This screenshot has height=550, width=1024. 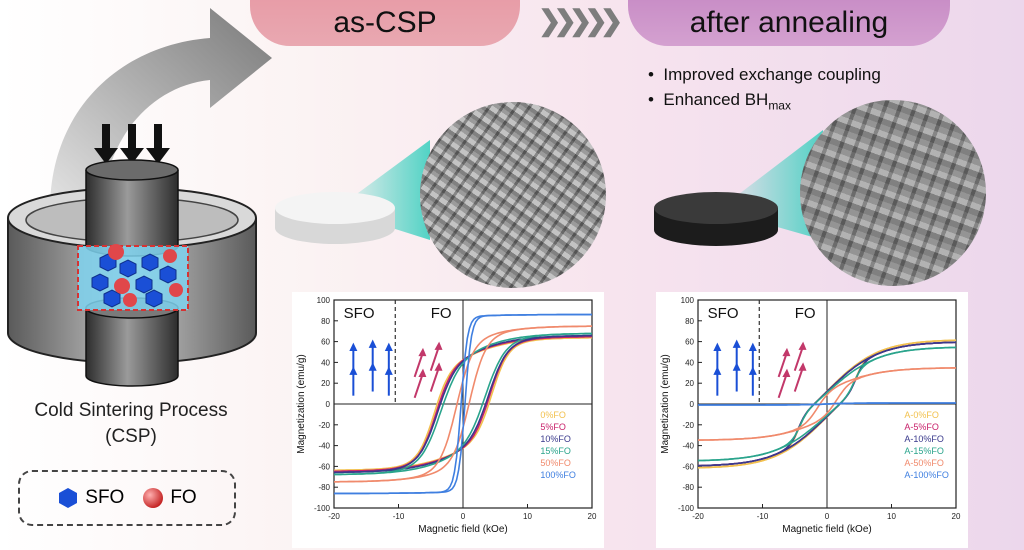 What do you see at coordinates (325, 362) in the screenshot?
I see `y-tick-label: 40` at bounding box center [325, 362].